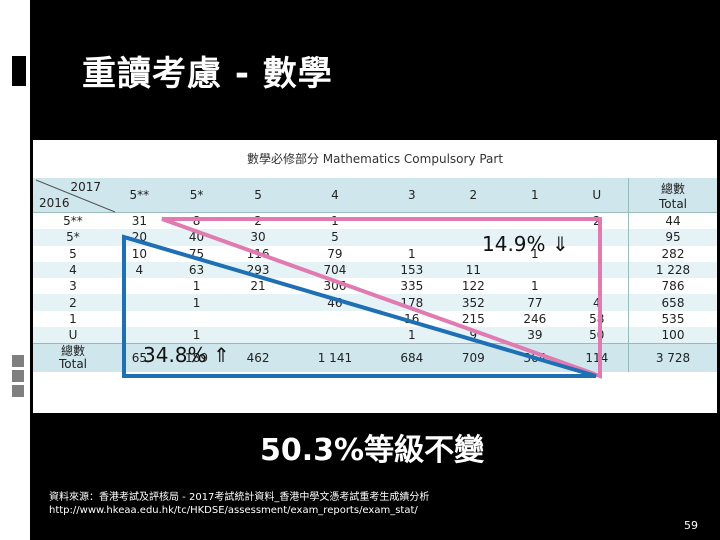 Image resolution: width=720 pixels, height=540 pixels. I want to click on row-total: 658, so click(672, 302).